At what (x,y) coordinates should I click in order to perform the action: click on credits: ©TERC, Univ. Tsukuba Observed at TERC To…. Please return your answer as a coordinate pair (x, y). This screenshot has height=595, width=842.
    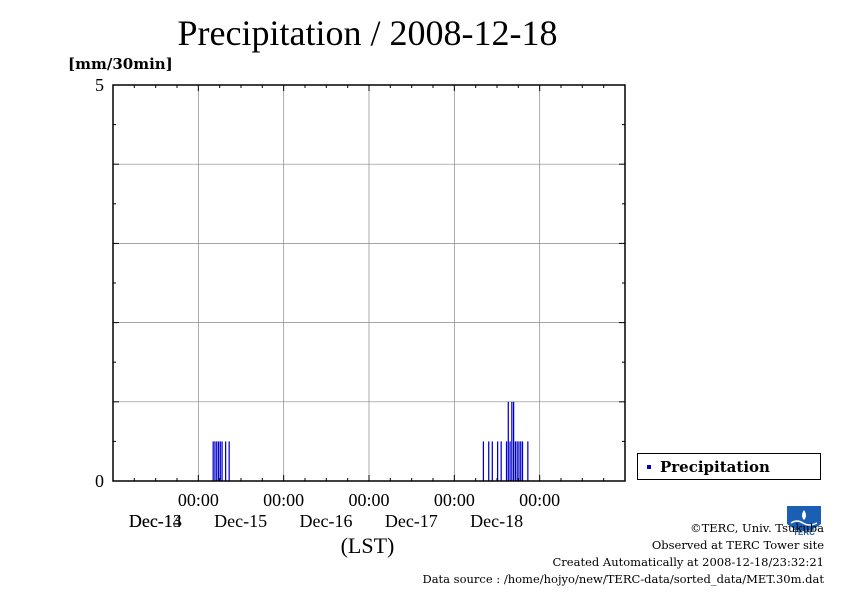
    Looking at the image, I should click on (623, 554).